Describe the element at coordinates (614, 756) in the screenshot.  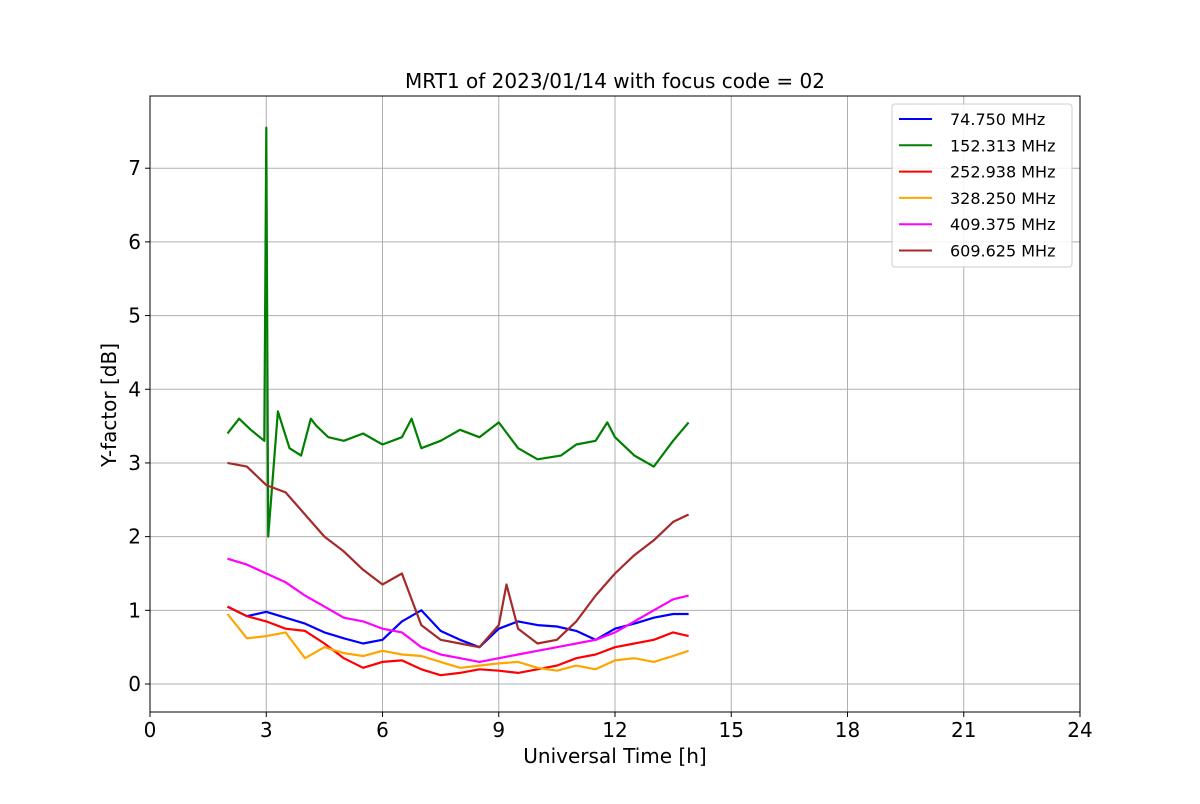
I see `x-axis-label: Universal Time [h]` at that location.